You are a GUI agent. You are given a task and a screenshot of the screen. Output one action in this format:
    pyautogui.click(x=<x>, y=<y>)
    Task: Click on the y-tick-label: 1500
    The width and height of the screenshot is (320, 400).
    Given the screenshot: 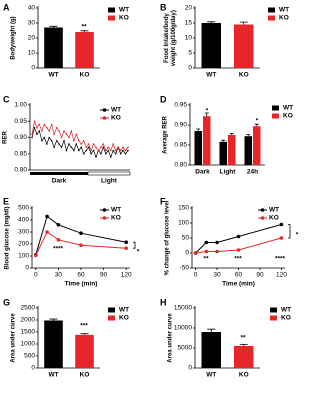 What is the action you would take?
    pyautogui.click(x=28, y=332)
    